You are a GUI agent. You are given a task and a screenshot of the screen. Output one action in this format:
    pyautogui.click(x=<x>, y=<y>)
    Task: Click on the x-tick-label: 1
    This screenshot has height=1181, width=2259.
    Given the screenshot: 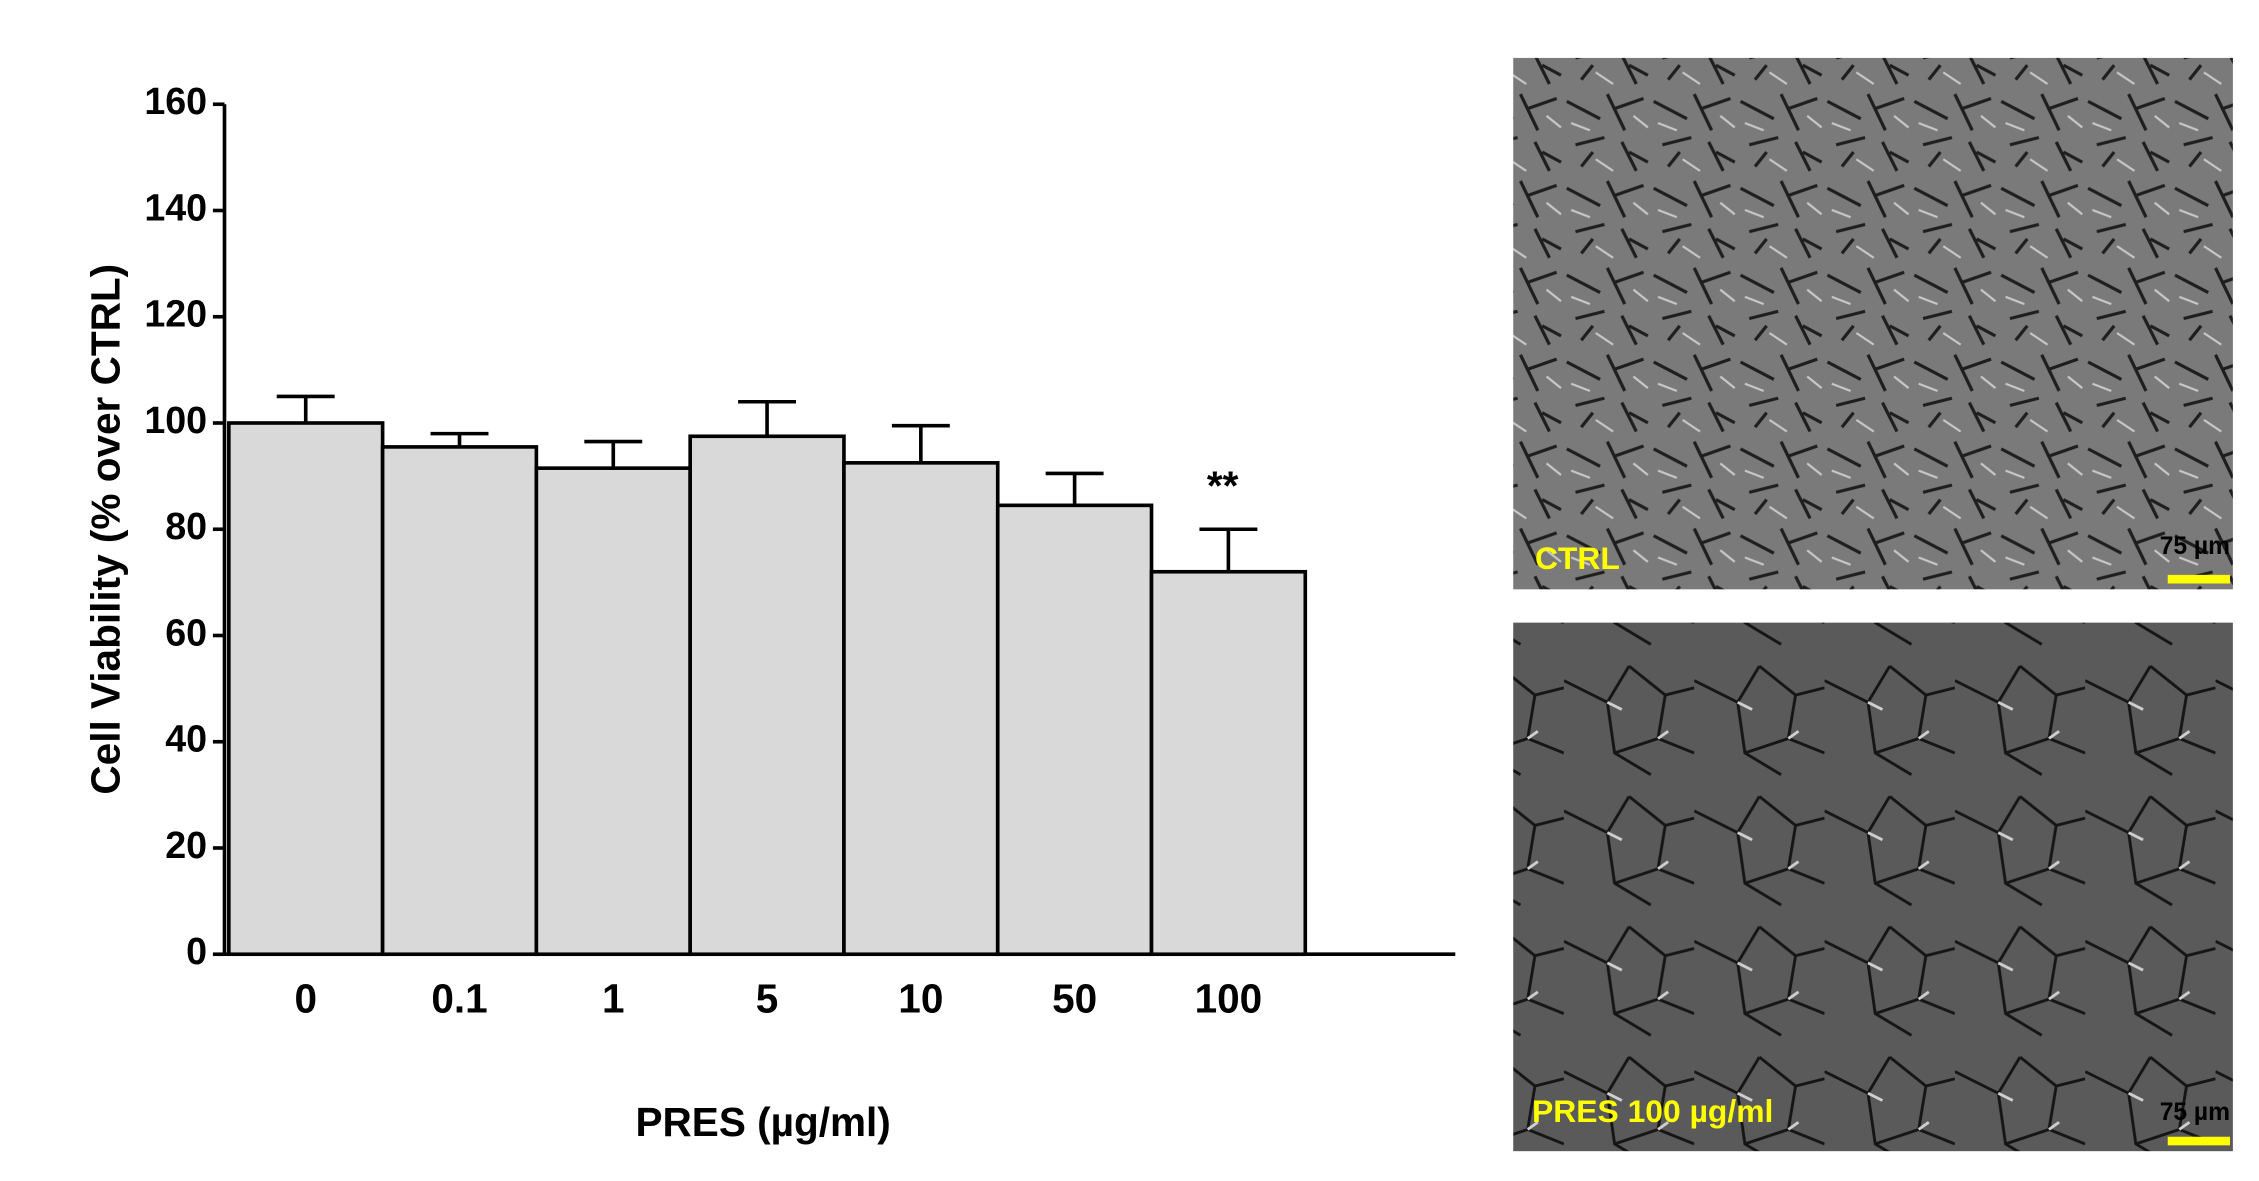 What is the action you would take?
    pyautogui.click(x=613, y=999)
    